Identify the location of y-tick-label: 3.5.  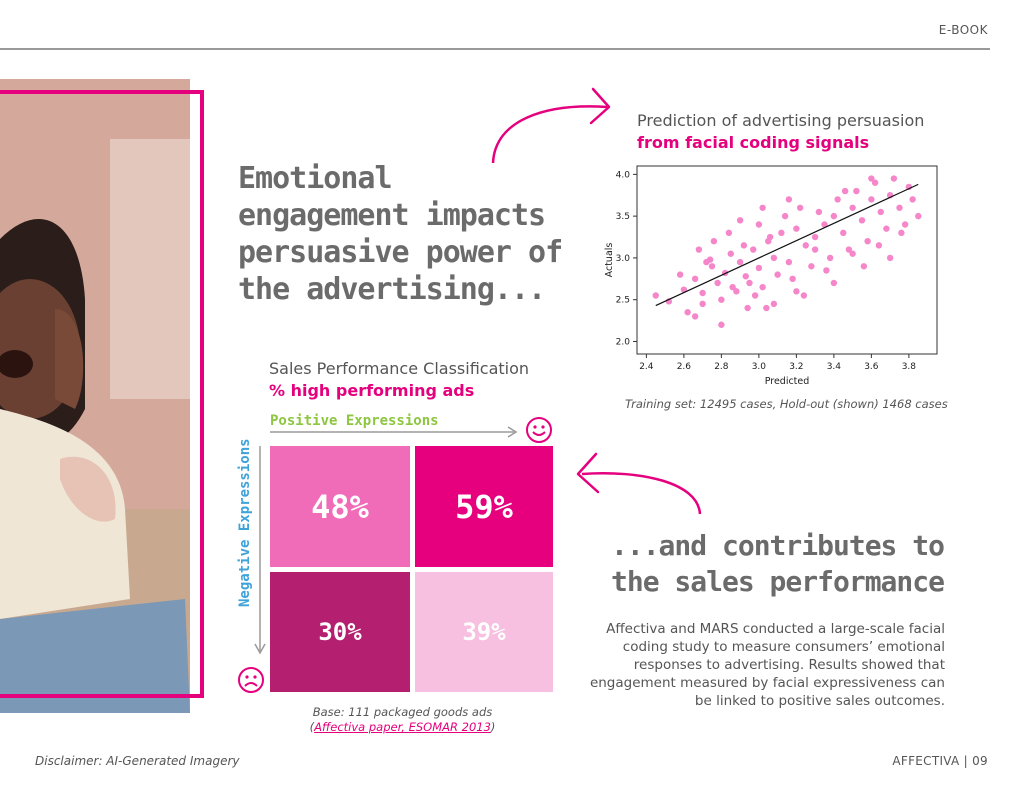
(623, 217).